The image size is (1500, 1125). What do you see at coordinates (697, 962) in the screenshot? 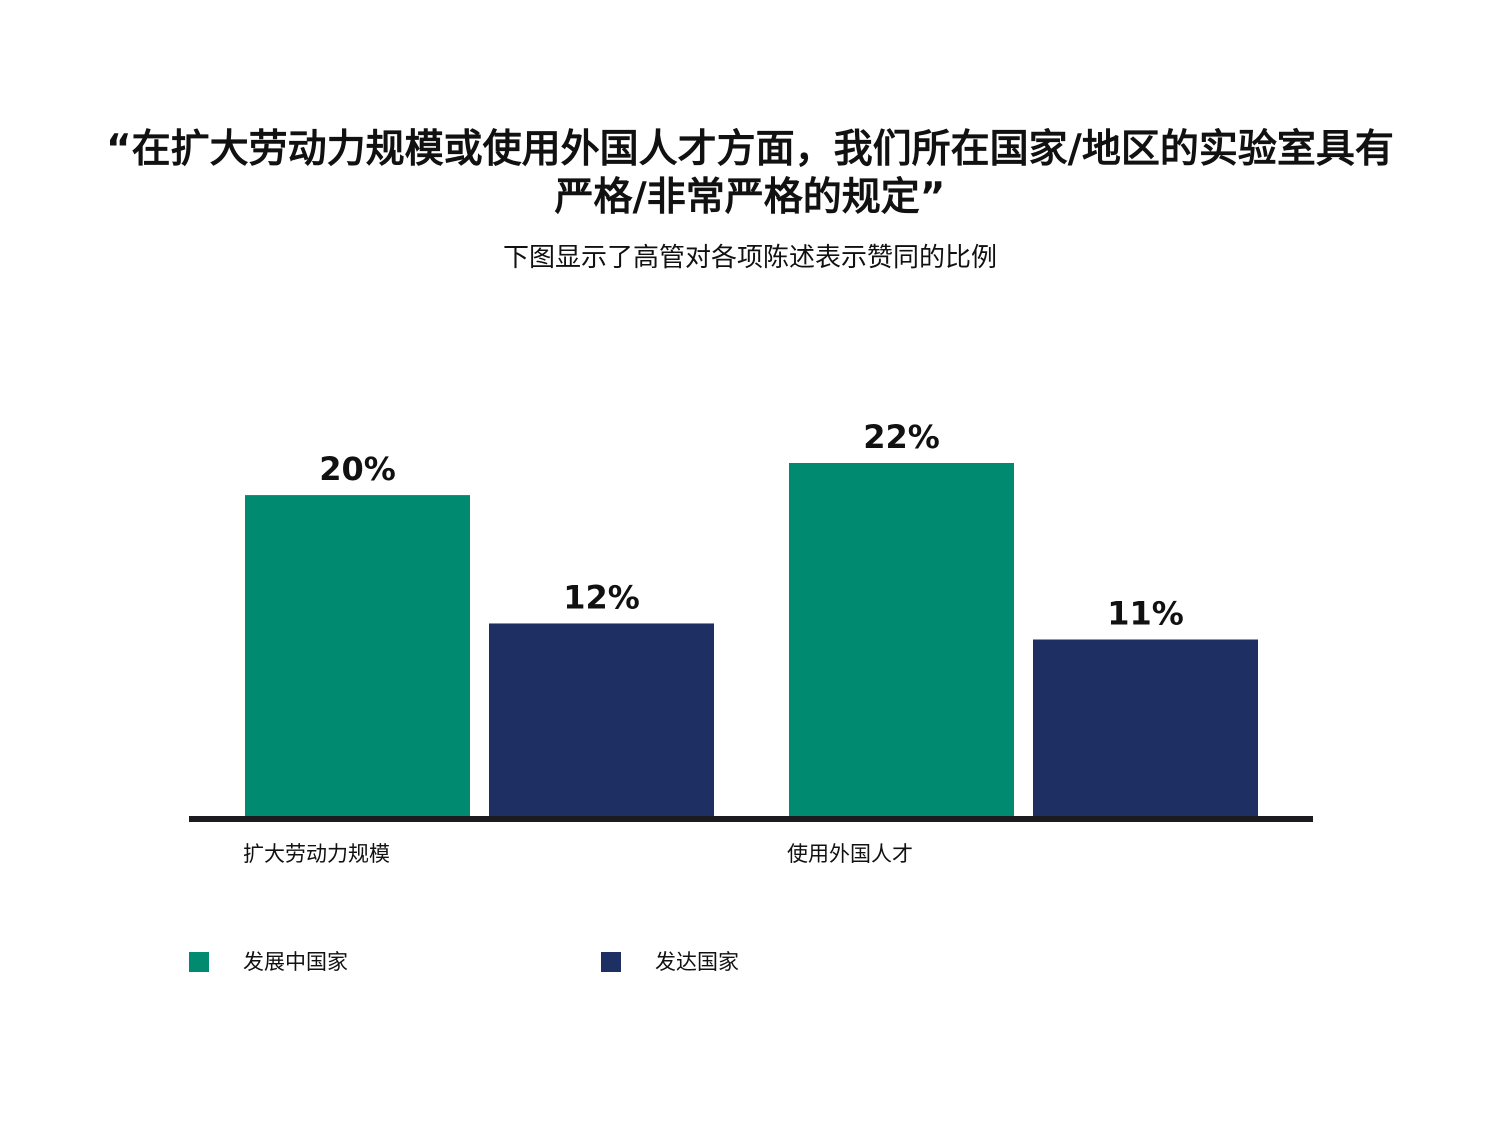
I see `legend-label-developed: 发达国家` at bounding box center [697, 962].